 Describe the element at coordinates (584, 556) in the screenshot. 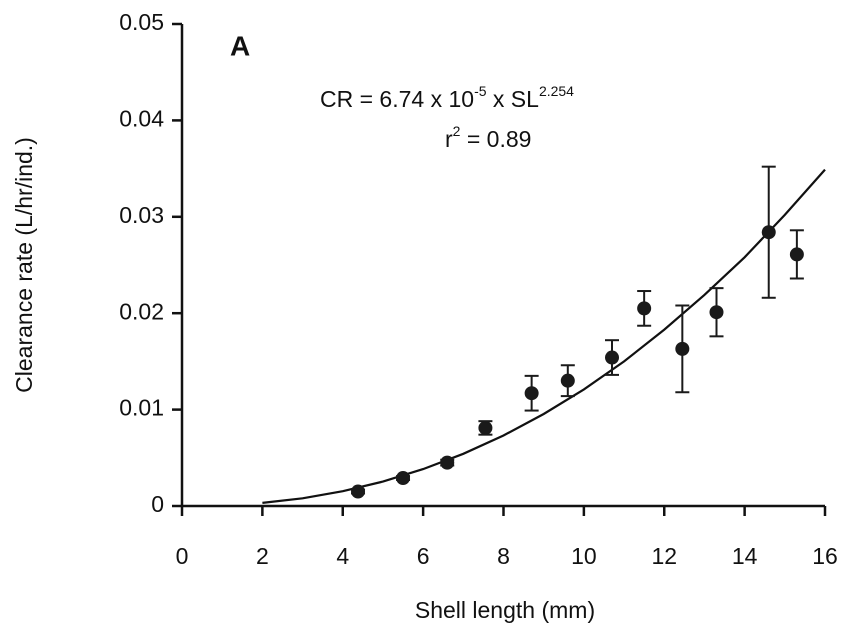

I see `x-tick-label: 10` at that location.